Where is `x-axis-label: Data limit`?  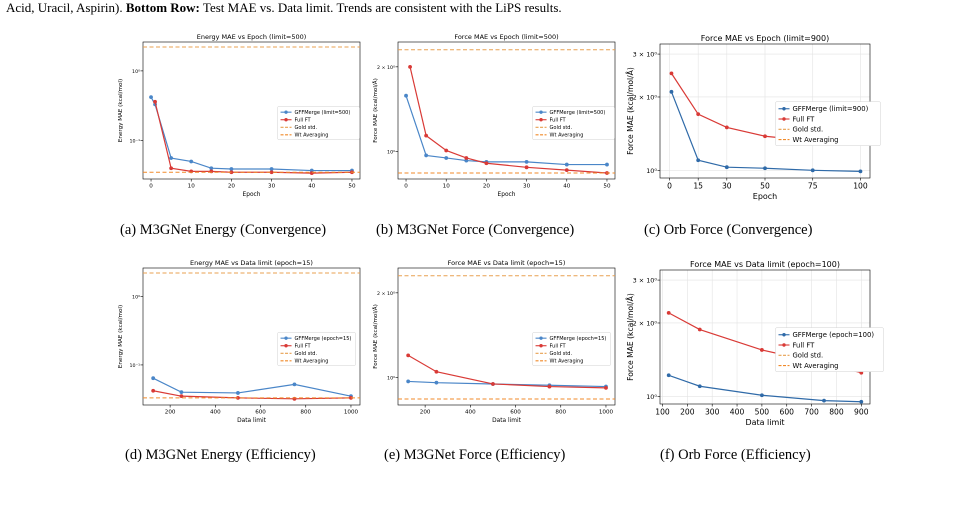
x-axis-label: Data limit is located at coordinates (764, 422).